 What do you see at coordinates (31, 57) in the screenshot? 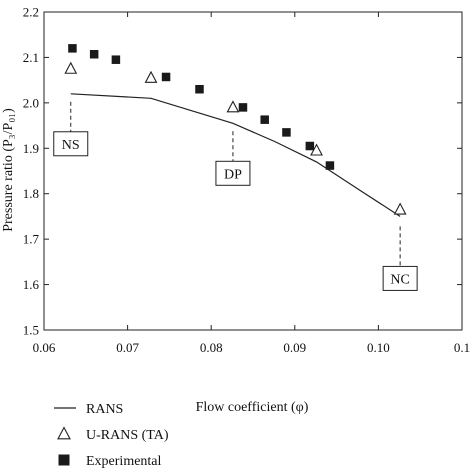
I see `y-tick-label: 2.1` at bounding box center [31, 57].